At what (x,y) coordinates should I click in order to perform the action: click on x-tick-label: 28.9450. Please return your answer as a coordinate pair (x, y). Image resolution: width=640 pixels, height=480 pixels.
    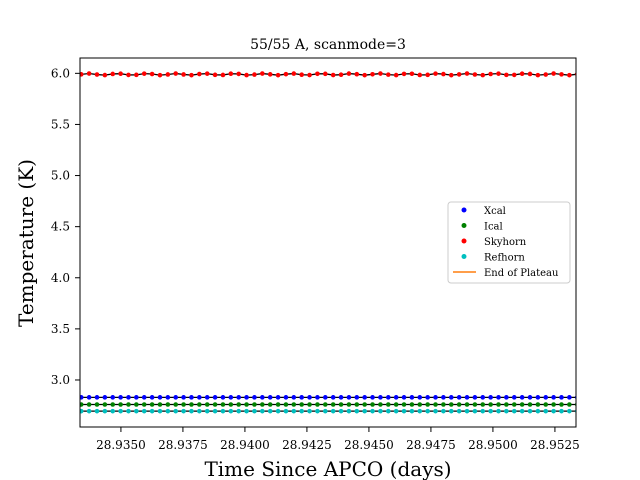
    Looking at the image, I should click on (369, 445).